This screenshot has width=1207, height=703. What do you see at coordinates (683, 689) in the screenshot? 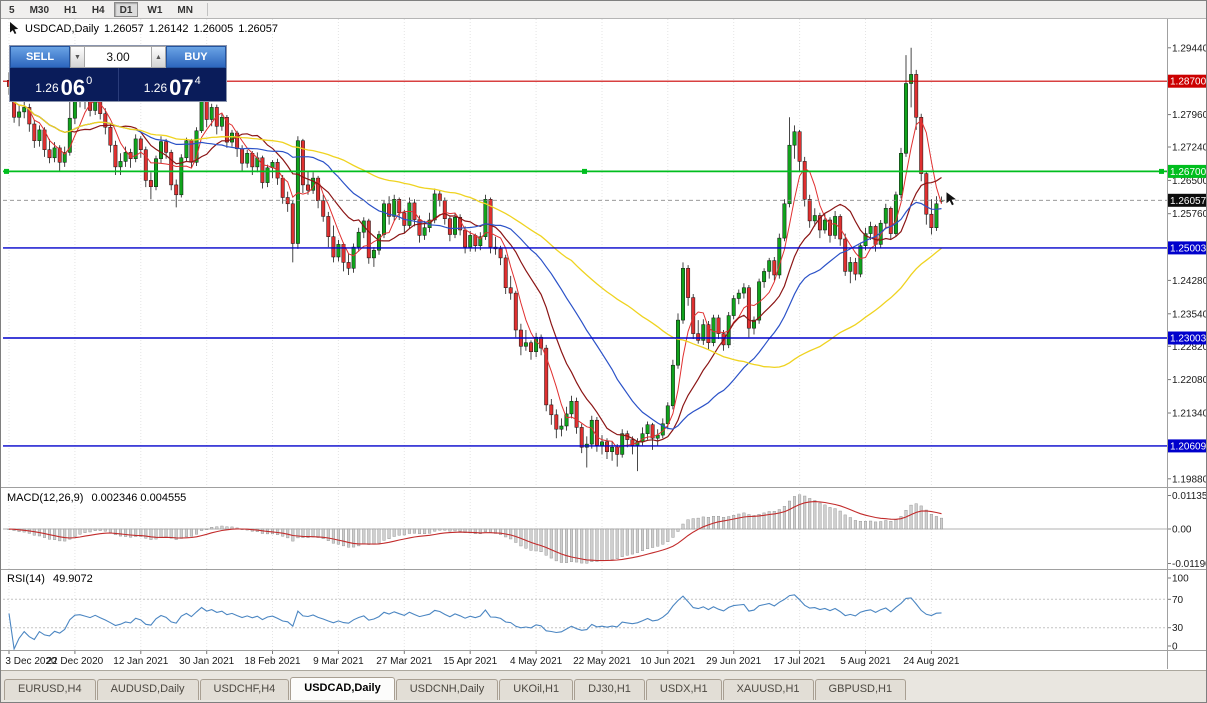
I see `tab-usdx-h1: USDX,H1` at bounding box center [683, 689].